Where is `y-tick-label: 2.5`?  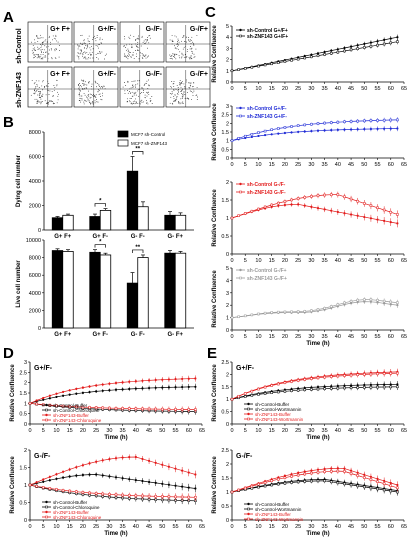 y-tick-label: 2.5 is located at coordinates (225, 451).